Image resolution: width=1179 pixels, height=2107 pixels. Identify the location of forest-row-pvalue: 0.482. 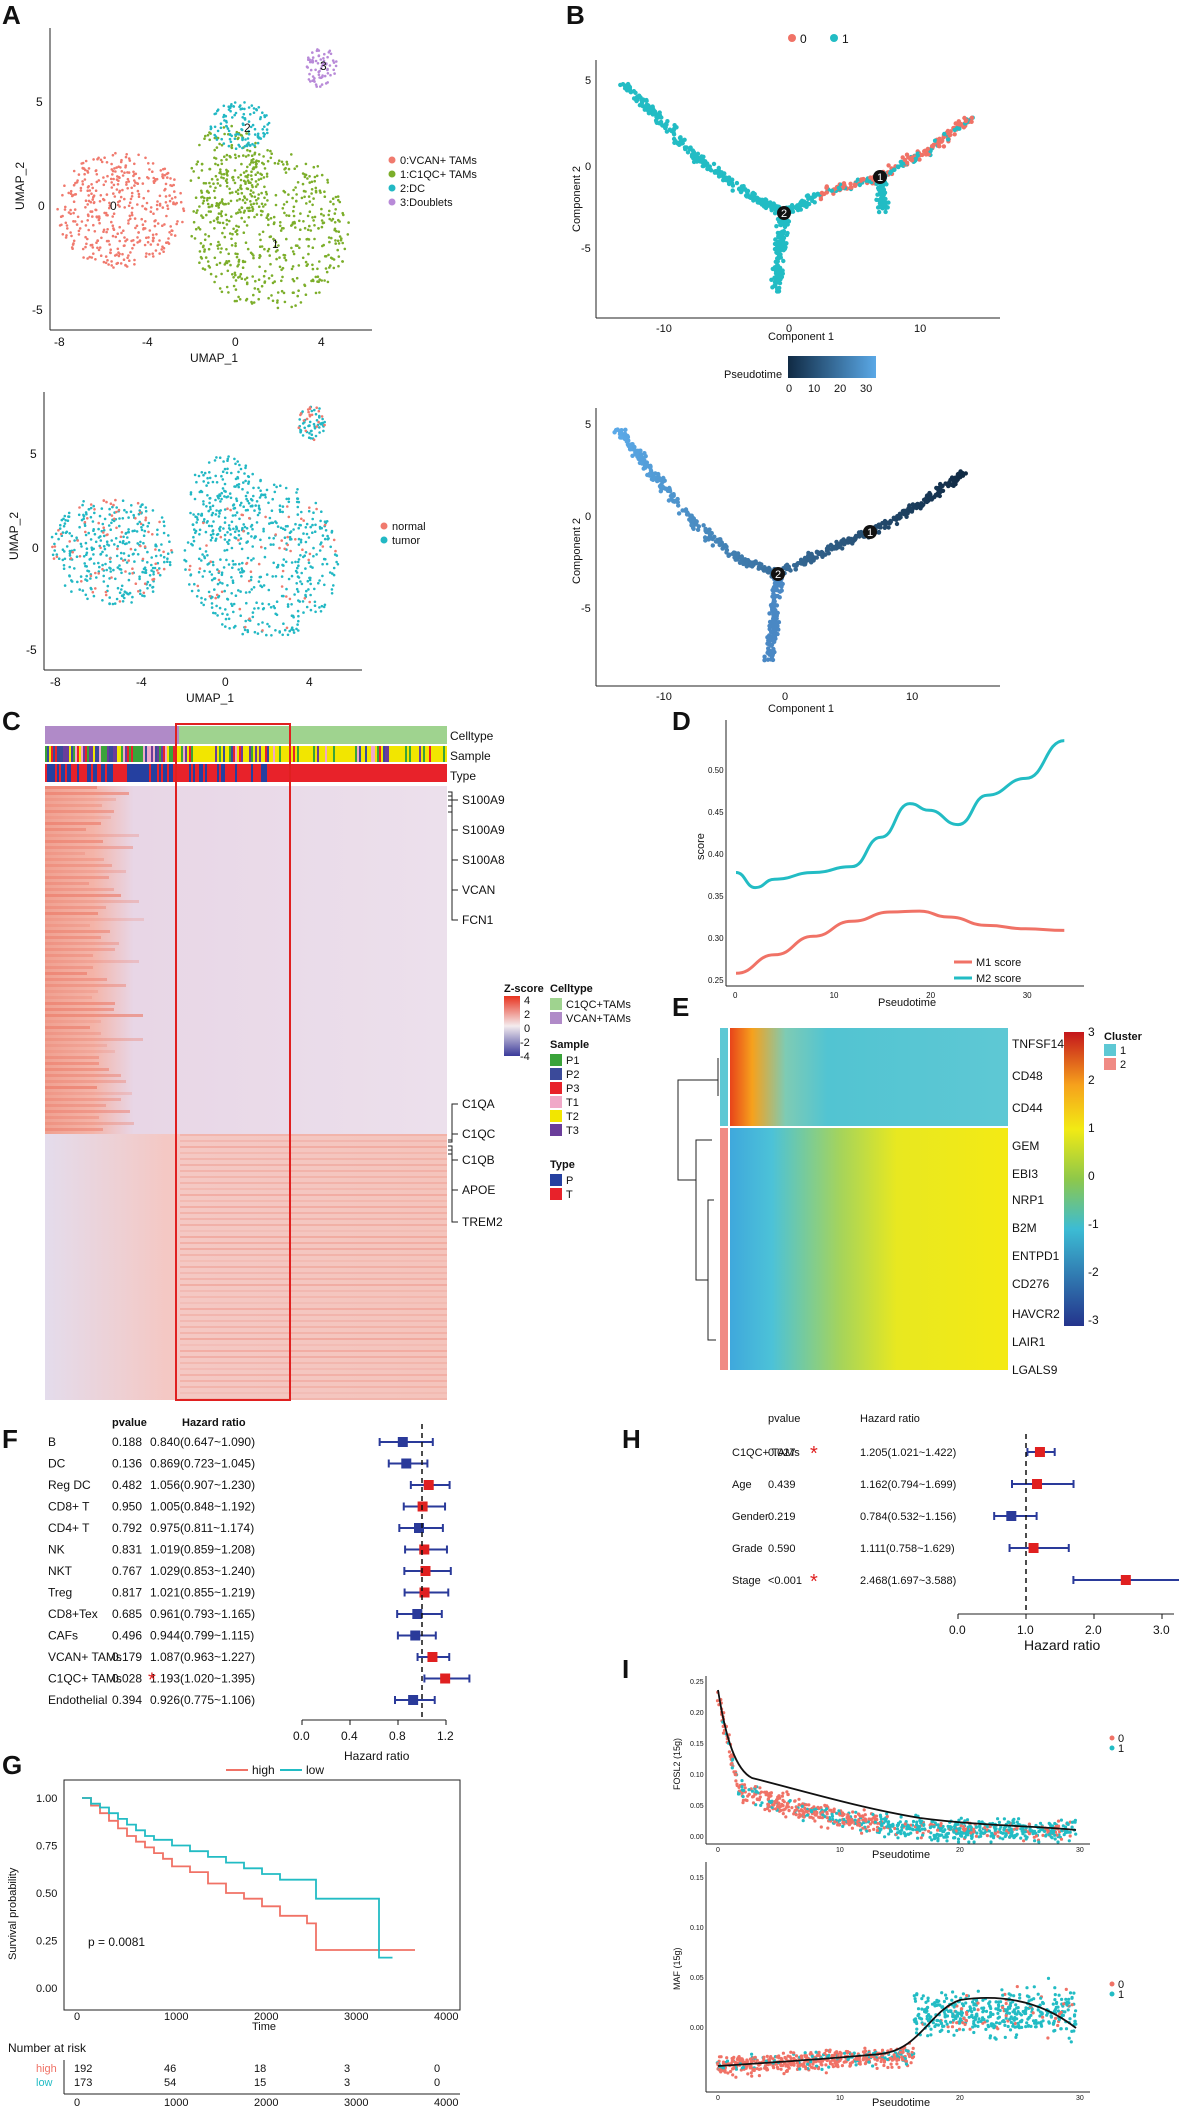
(127, 1485).